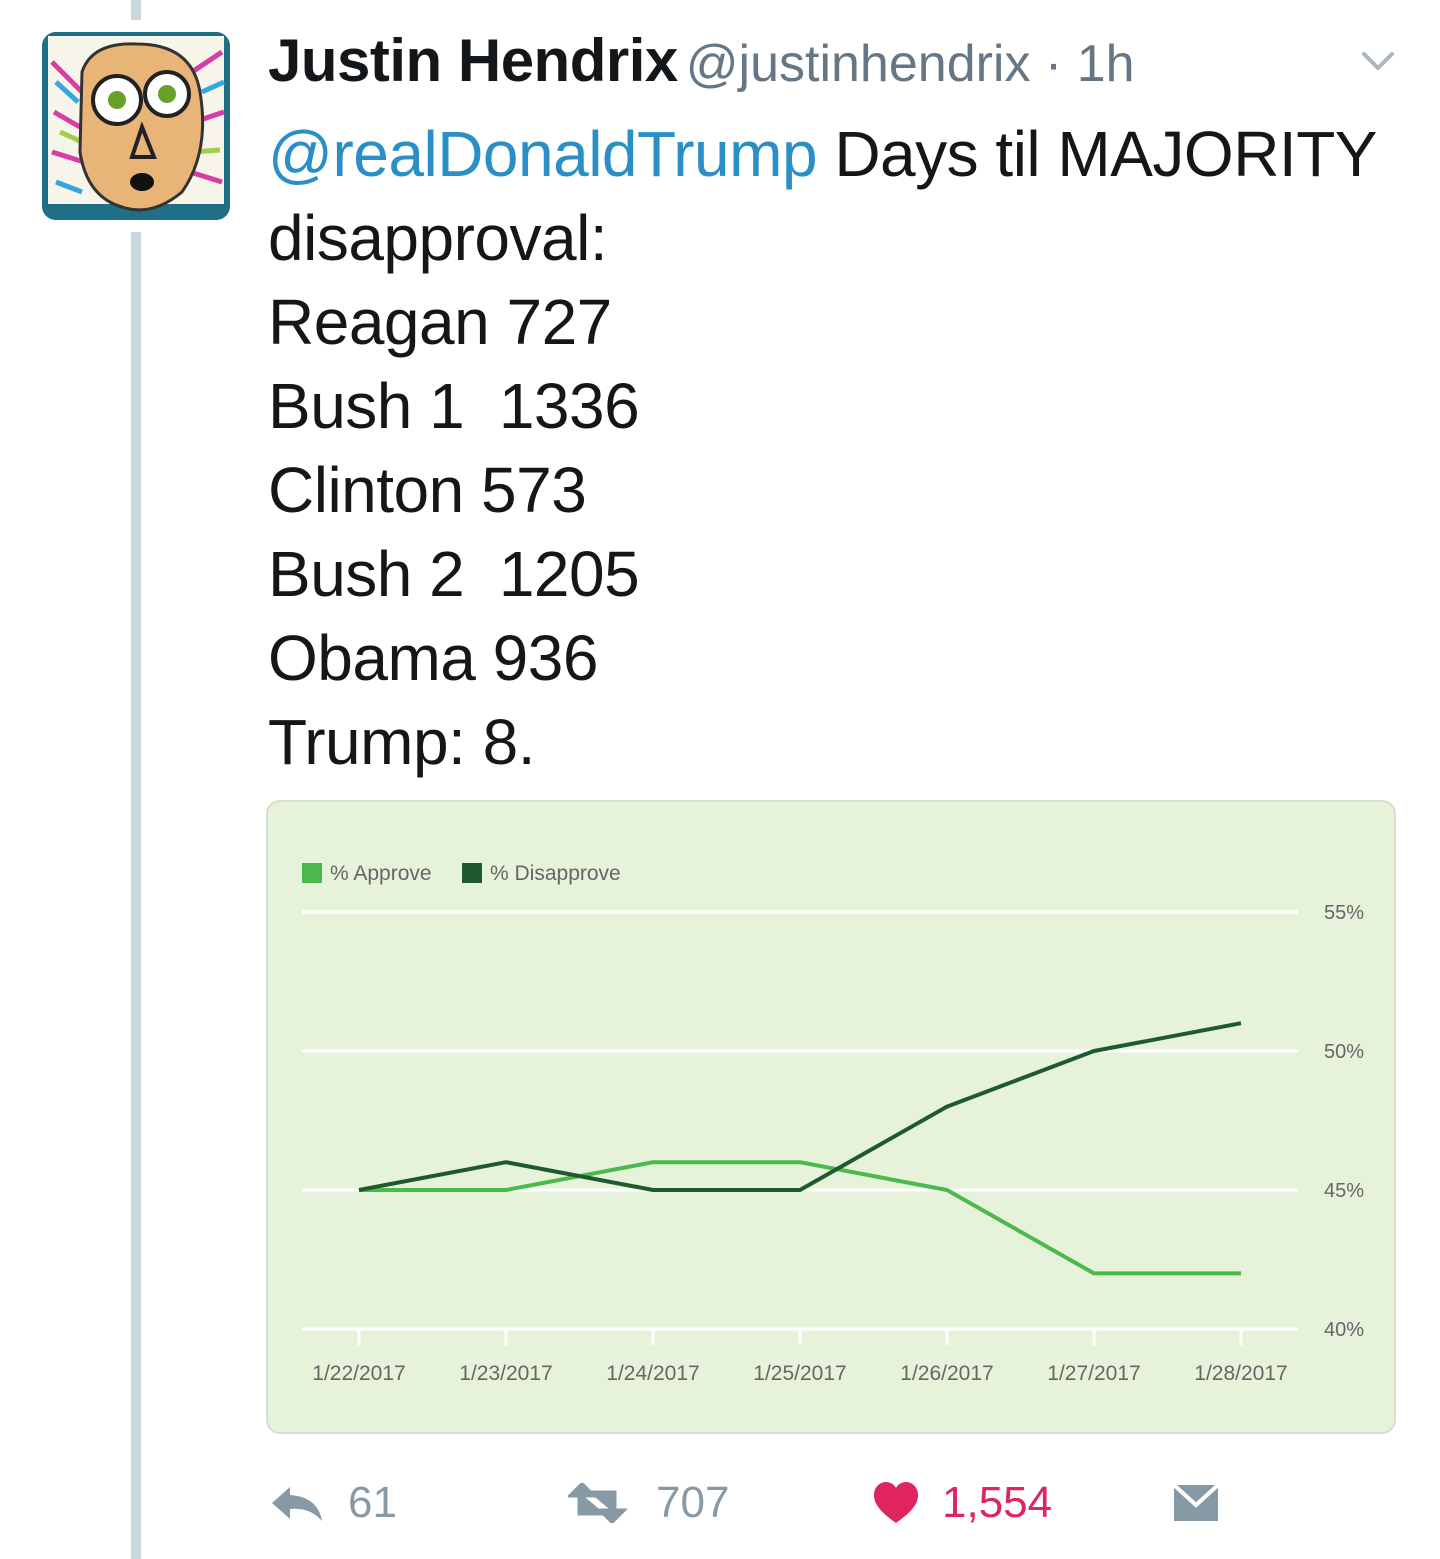 This screenshot has height=1559, width=1440. I want to click on tweet-header: Justin Hendrix @justinhendrix · 1h, so click(701, 61).